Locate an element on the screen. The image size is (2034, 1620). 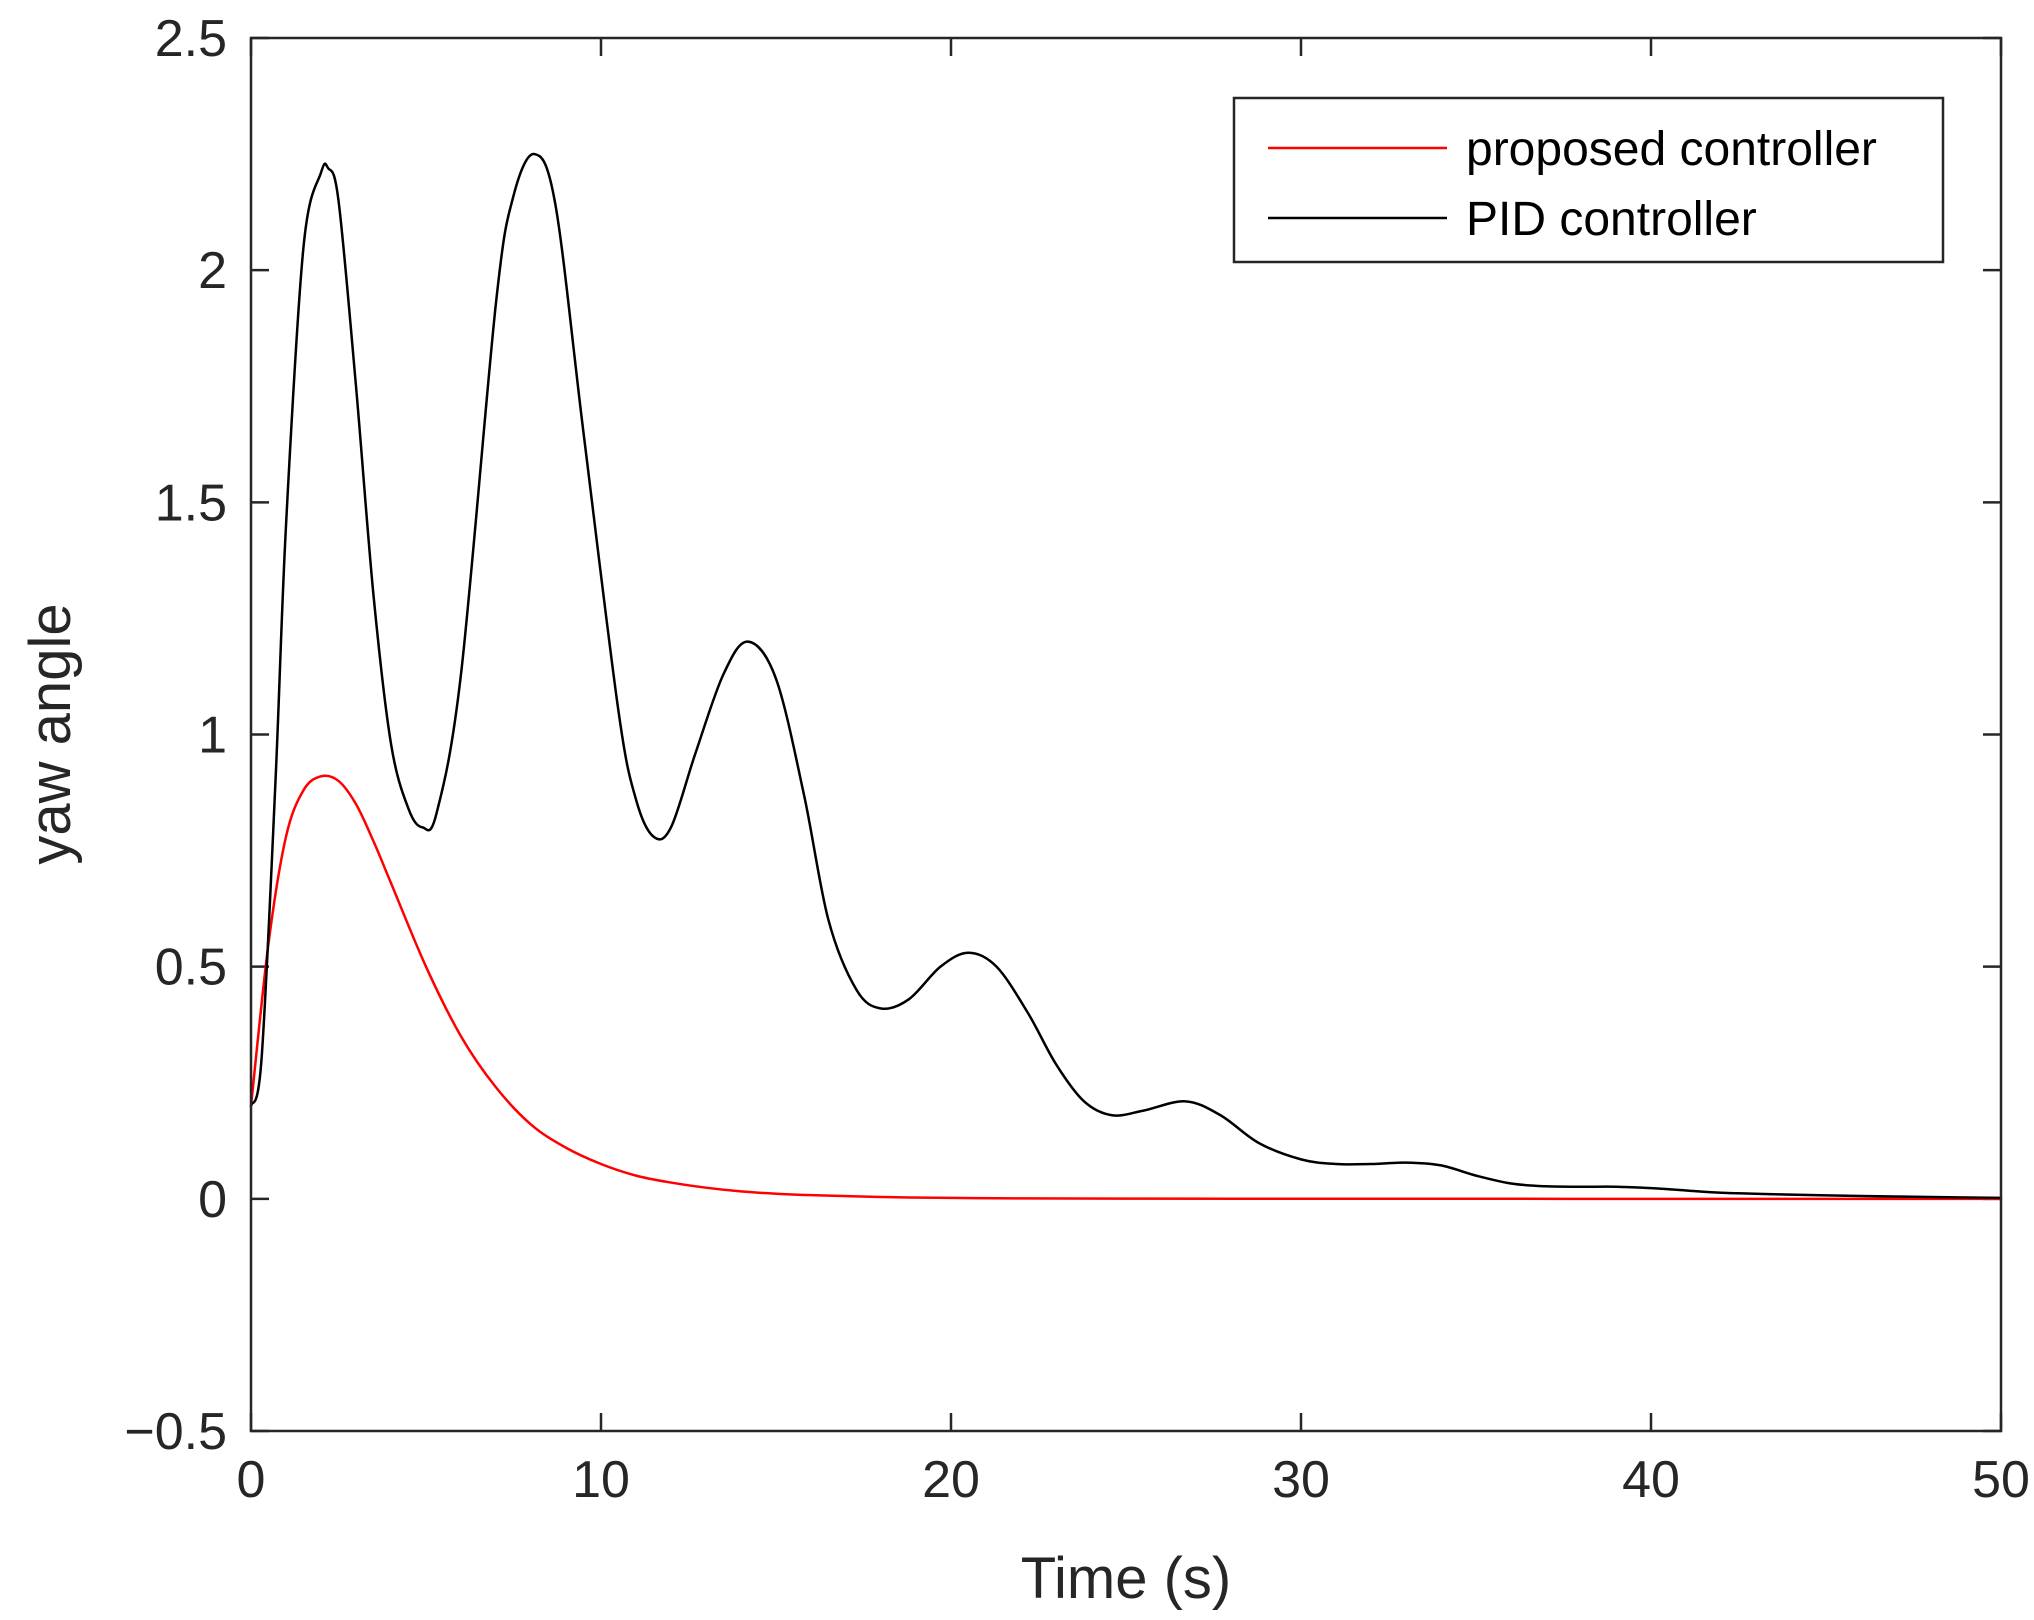
y-tick-label: 0 is located at coordinates (212, 1200).